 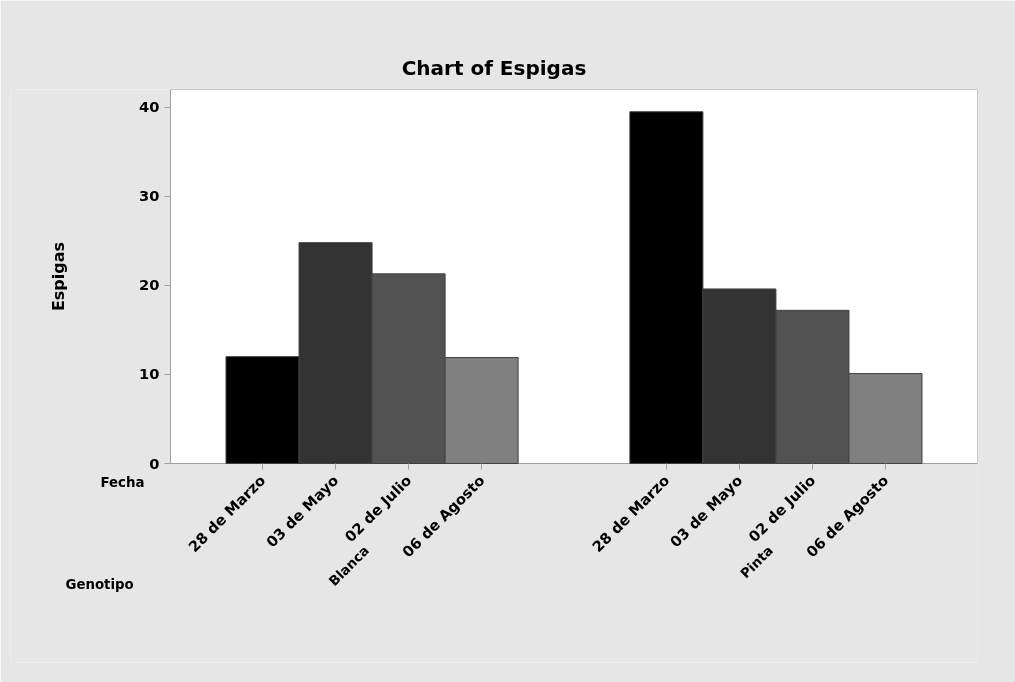 I want to click on y-tick-label: 30, so click(x=149, y=196).